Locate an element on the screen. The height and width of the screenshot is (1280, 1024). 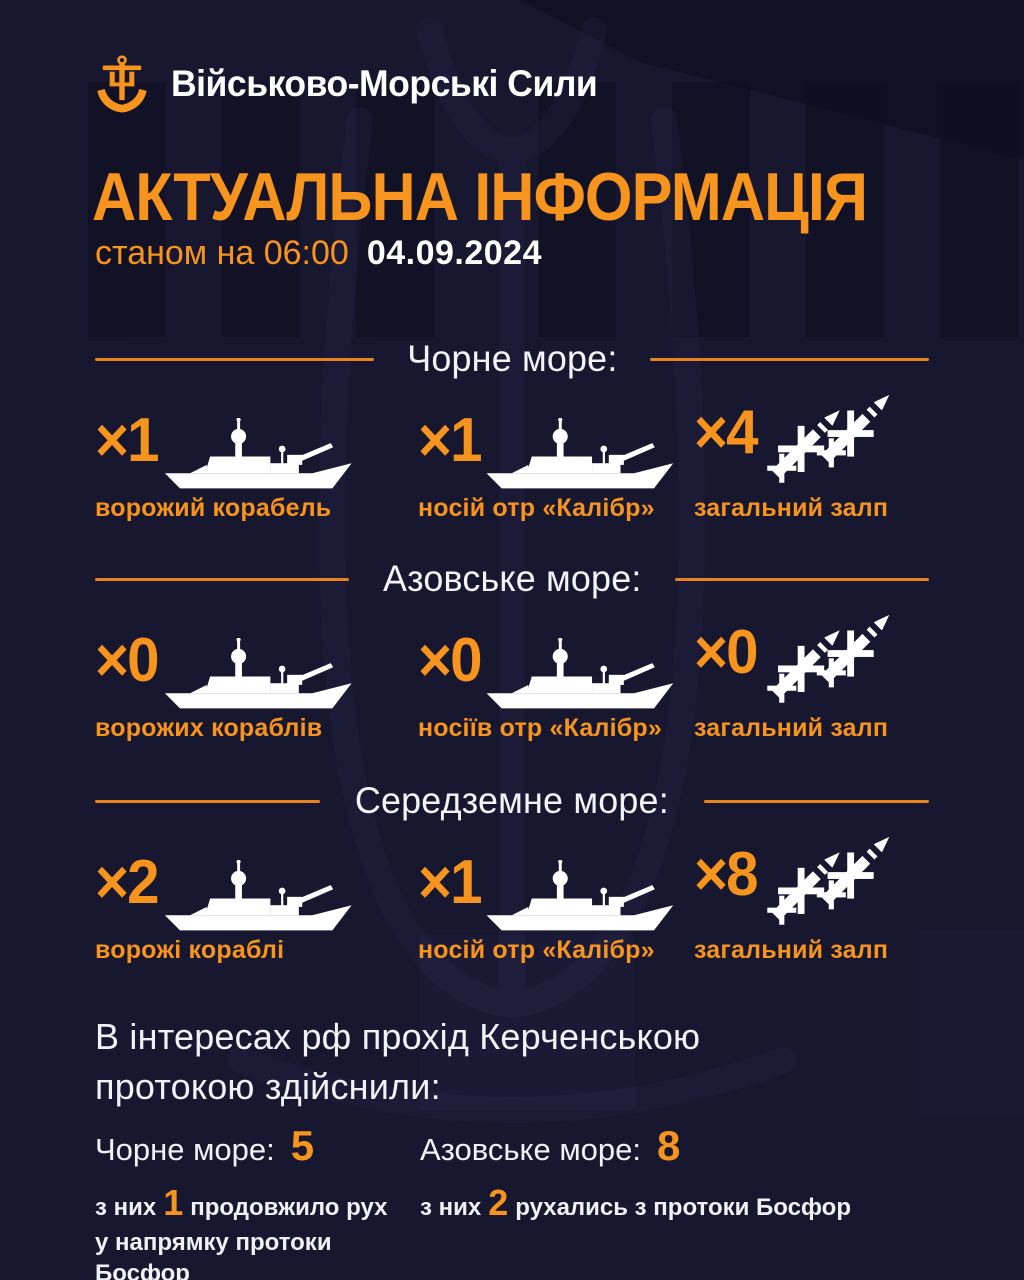
stat-label: ворожі кораблі is located at coordinates (190, 950).